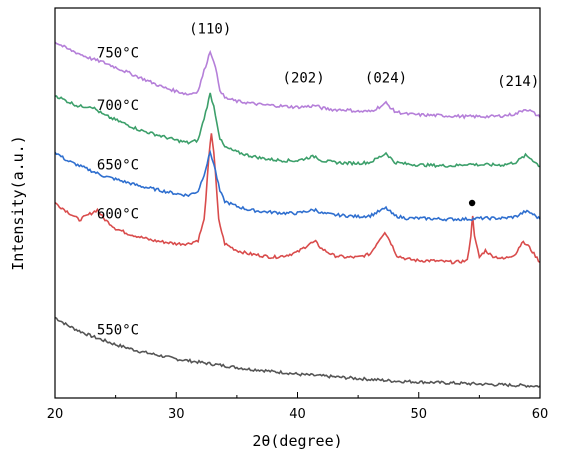  What do you see at coordinates (518, 82) in the screenshot?
I see `peak-label: (214)` at bounding box center [518, 82].